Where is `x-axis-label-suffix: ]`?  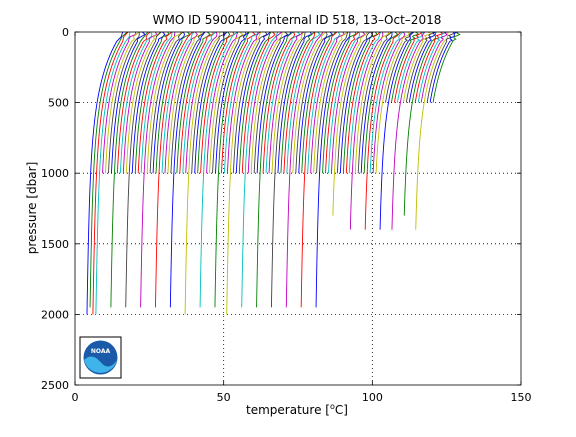 x-axis-label-suffix: ] is located at coordinates (345, 410).